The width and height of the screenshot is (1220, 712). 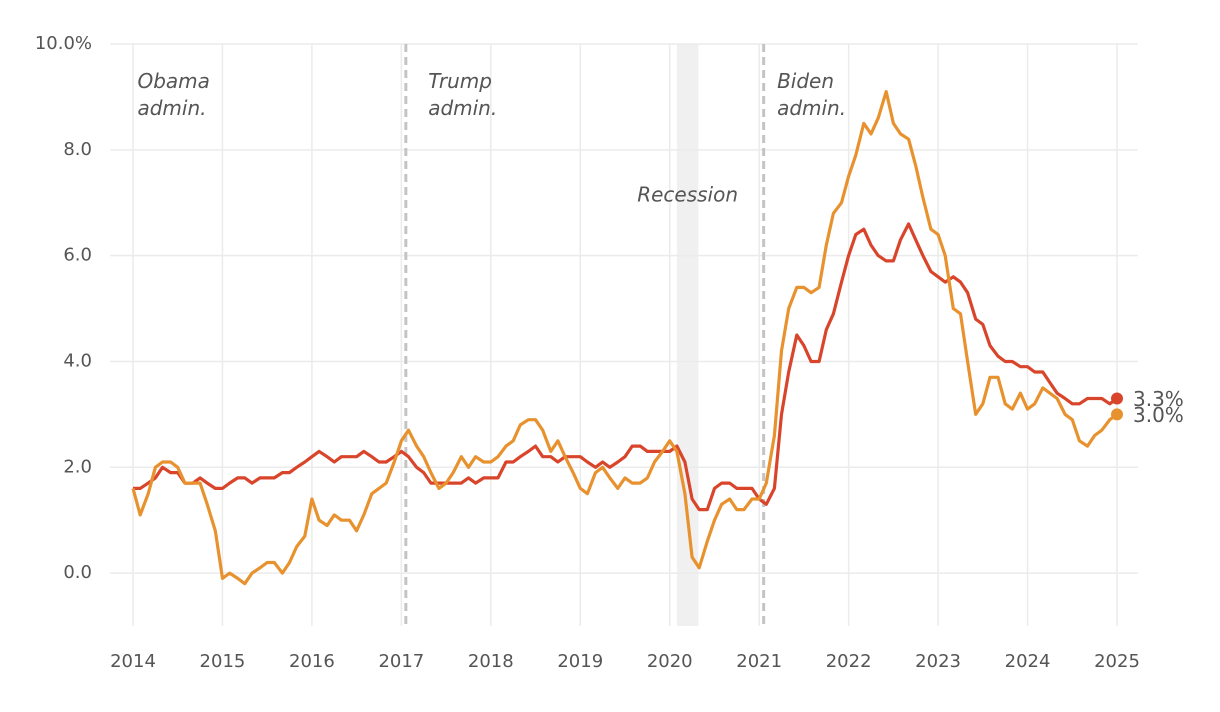 What do you see at coordinates (462, 94) in the screenshot?
I see `admin-label: Trump admin.` at bounding box center [462, 94].